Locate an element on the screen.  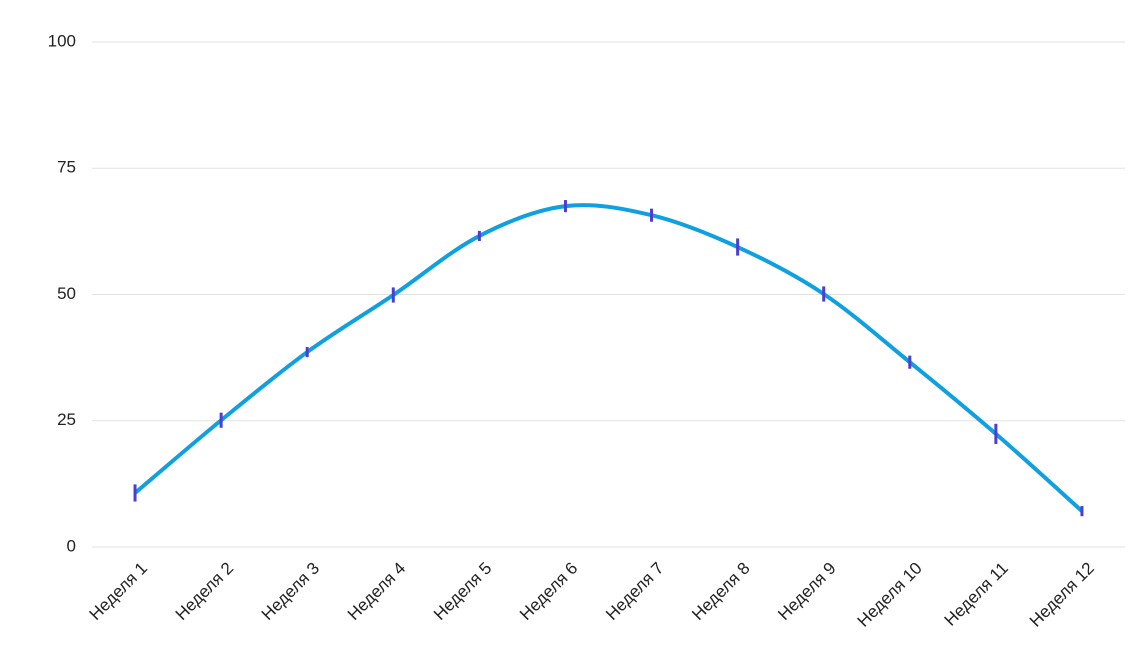
y-tick-label: 75 is located at coordinates (66, 167).